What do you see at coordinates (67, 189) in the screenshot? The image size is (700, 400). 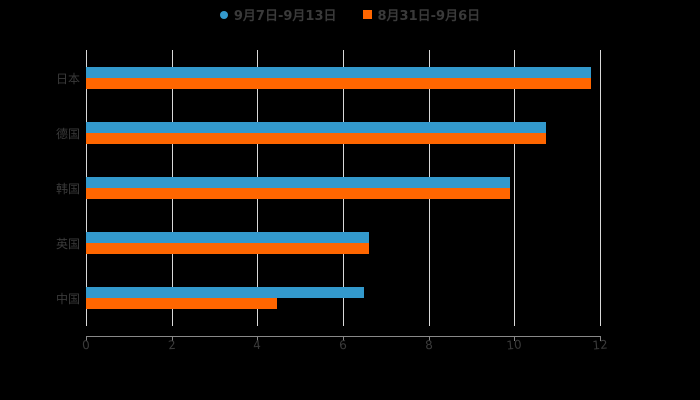 I see `category-label: 韩国` at bounding box center [67, 189].